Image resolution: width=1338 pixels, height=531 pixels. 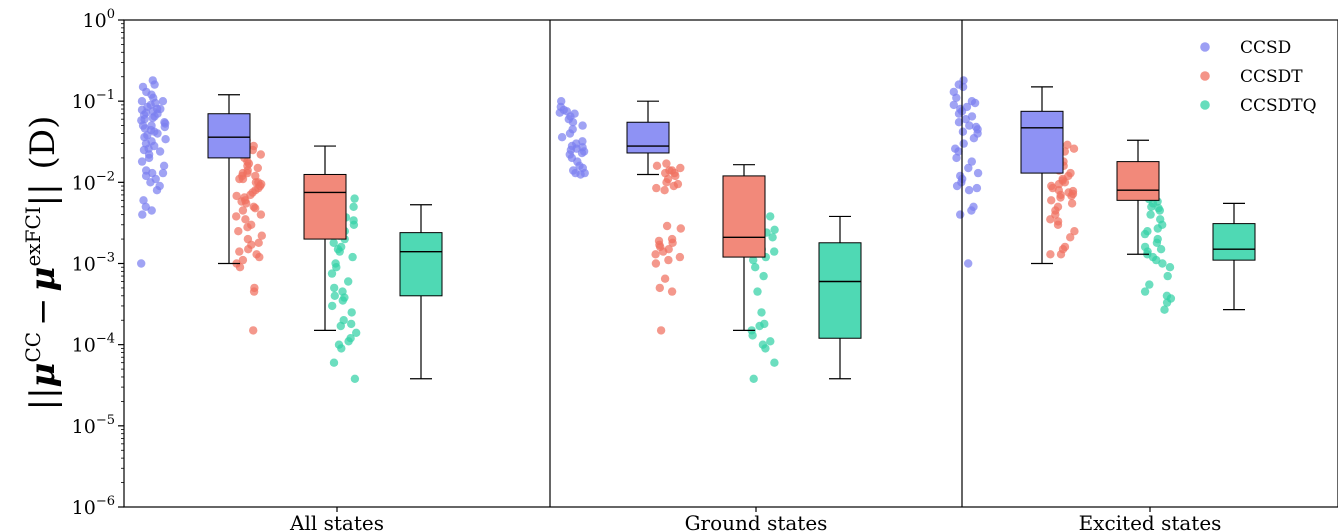 What do you see at coordinates (33, 347) in the screenshot?
I see `ylabel-cc-superscript: CC` at bounding box center [33, 347].